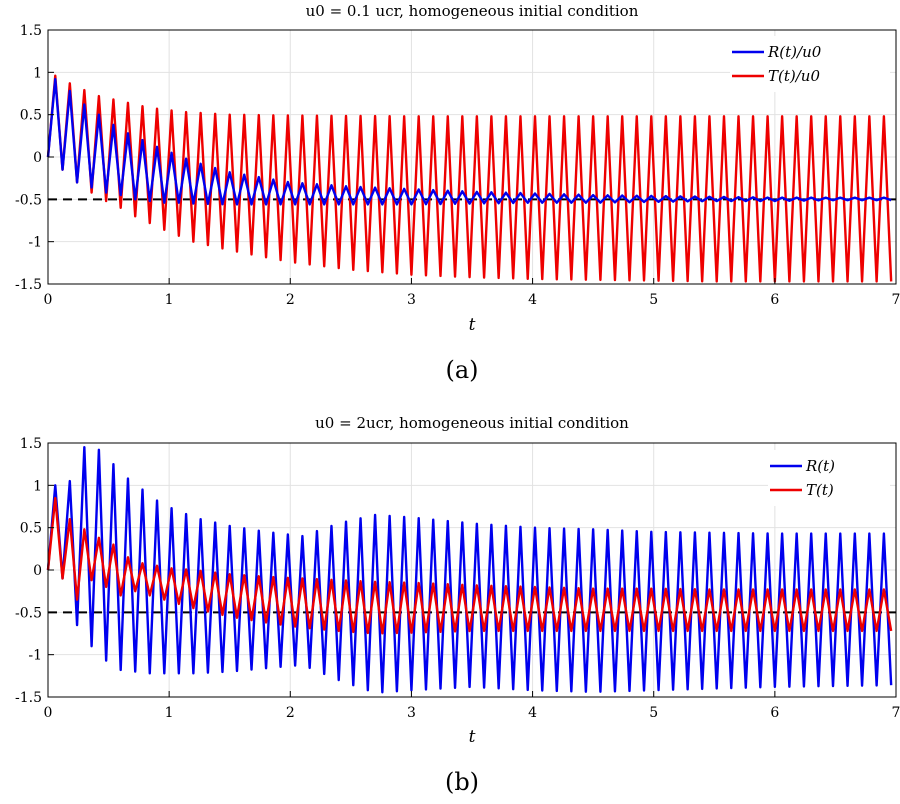  I want to click on legend: R(t)/u0 T(t)/u0, so click(810, 64).